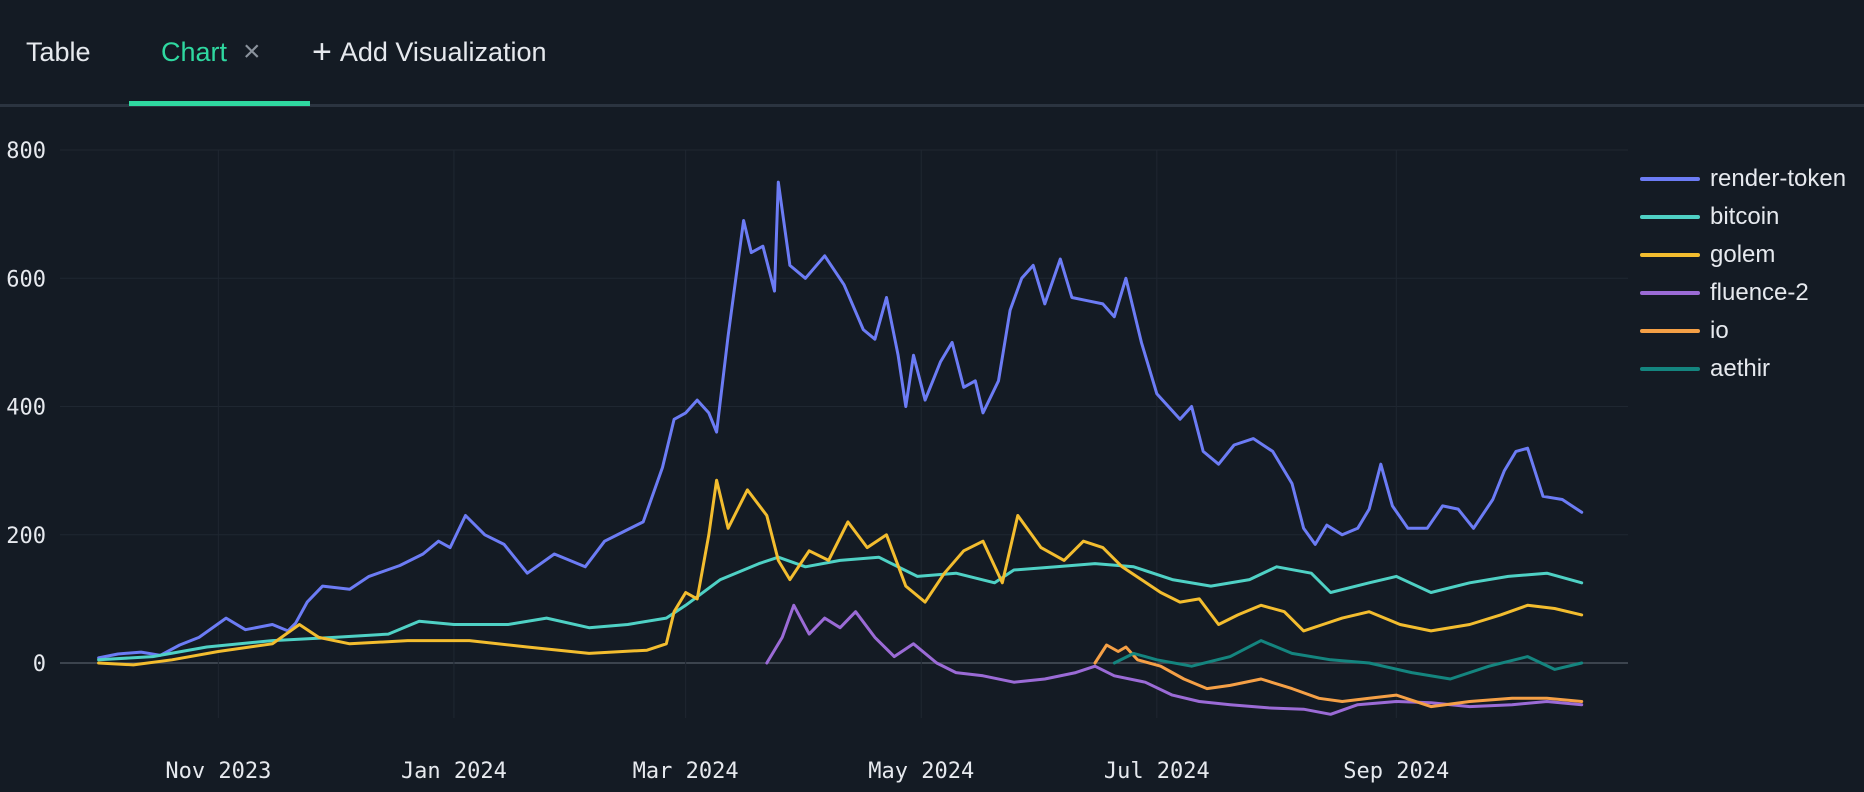  I want to click on series-line-aethir, so click(1348, 660).